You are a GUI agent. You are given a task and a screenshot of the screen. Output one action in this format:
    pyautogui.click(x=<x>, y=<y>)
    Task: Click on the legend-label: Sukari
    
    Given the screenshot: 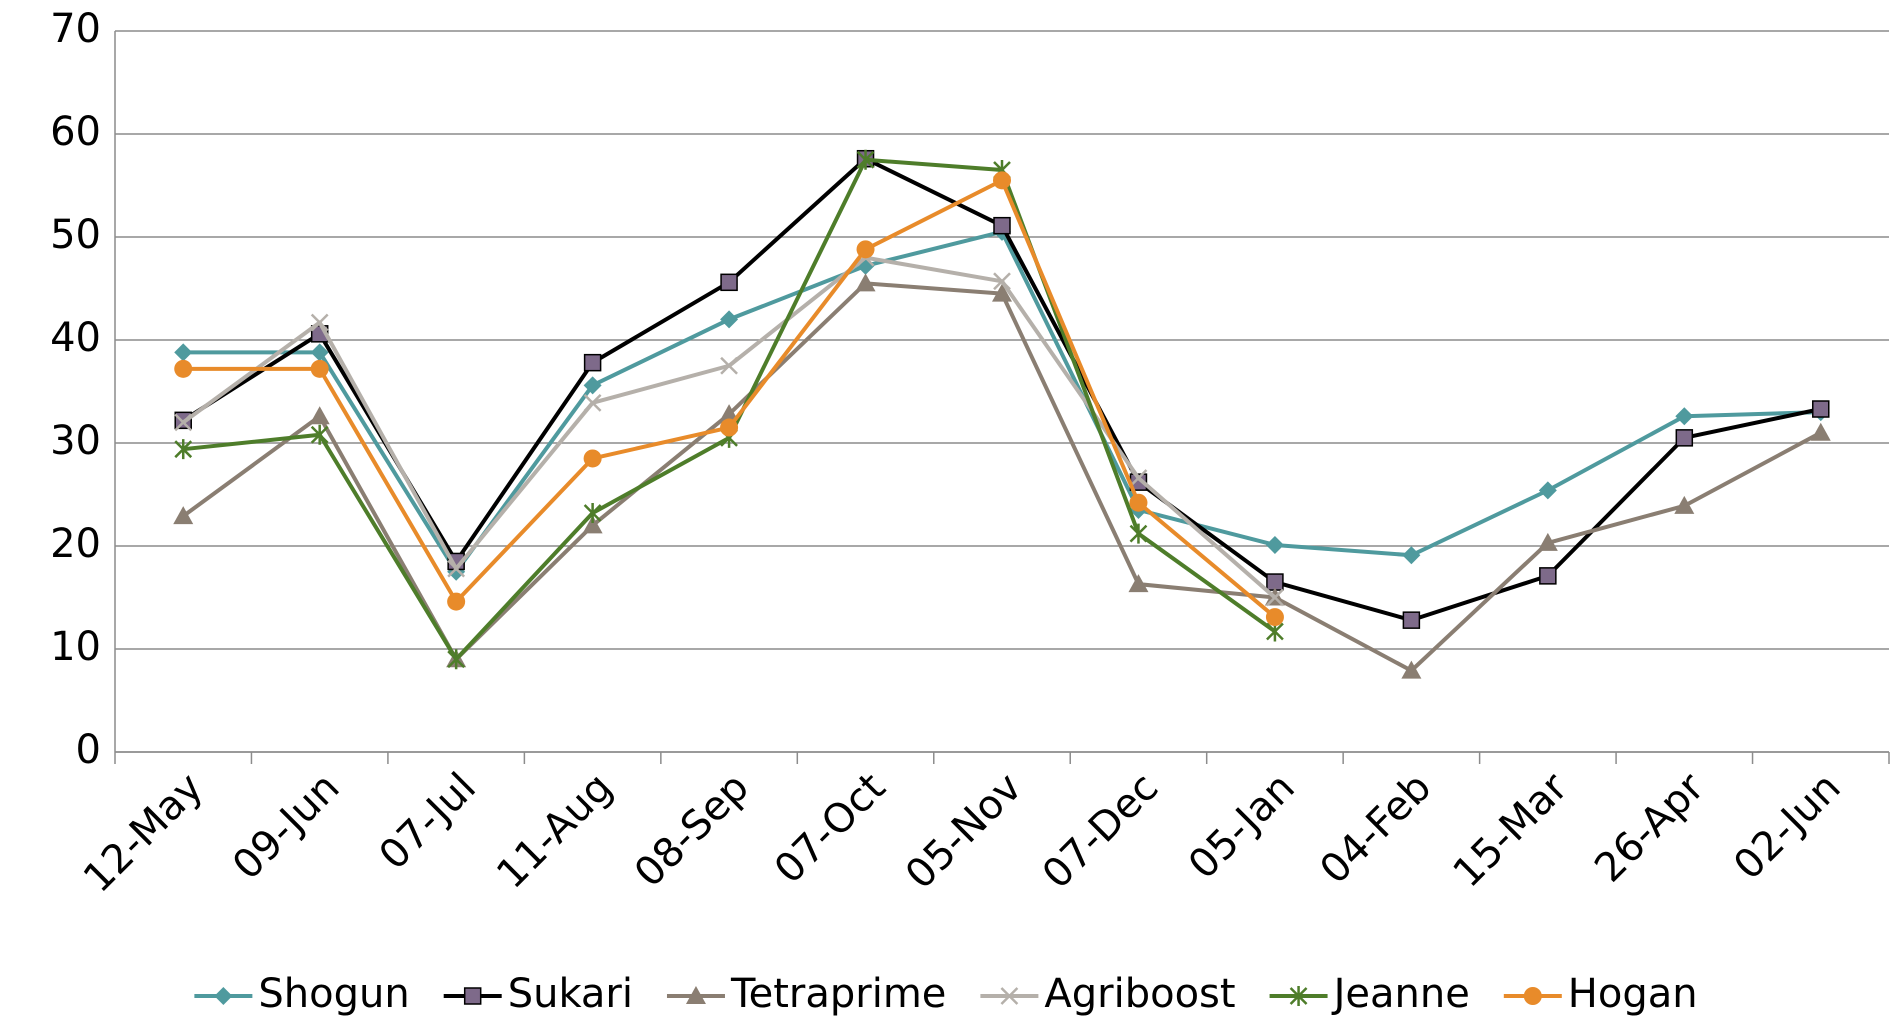 What is the action you would take?
    pyautogui.click(x=570, y=994)
    